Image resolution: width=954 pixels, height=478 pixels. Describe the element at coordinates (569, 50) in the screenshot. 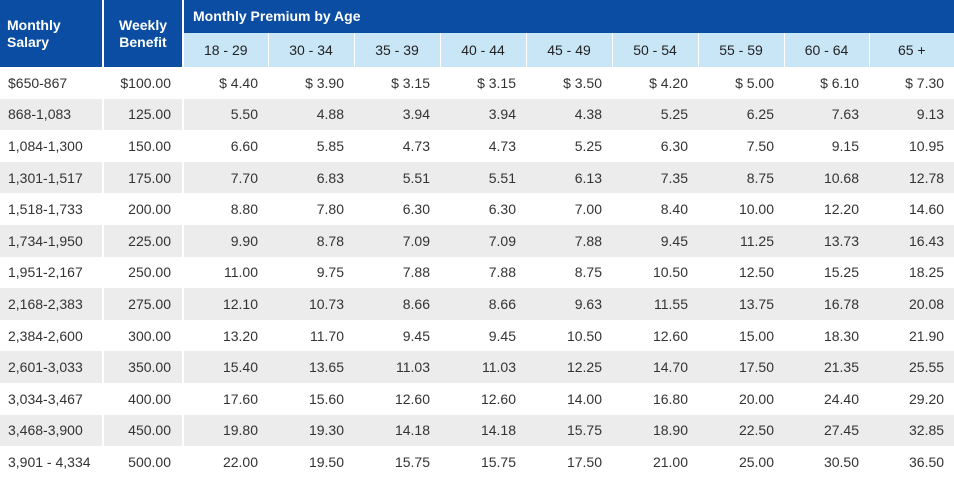

I see `age-band-header: 45 - 49` at that location.